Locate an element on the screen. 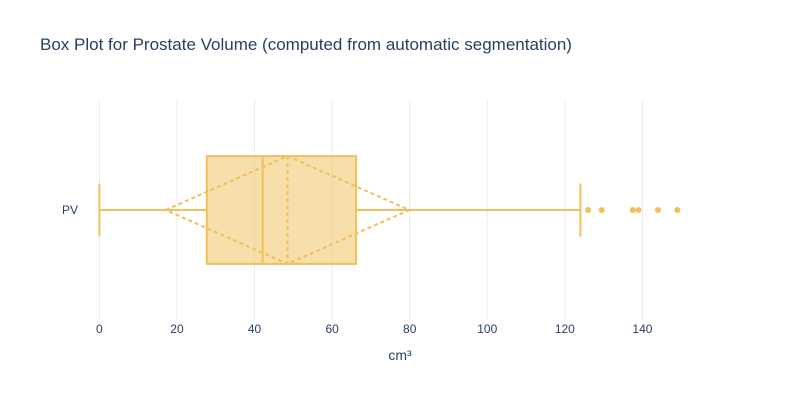 Image resolution: width=800 pixels, height=405 pixels. iqr-box is located at coordinates (281, 210).